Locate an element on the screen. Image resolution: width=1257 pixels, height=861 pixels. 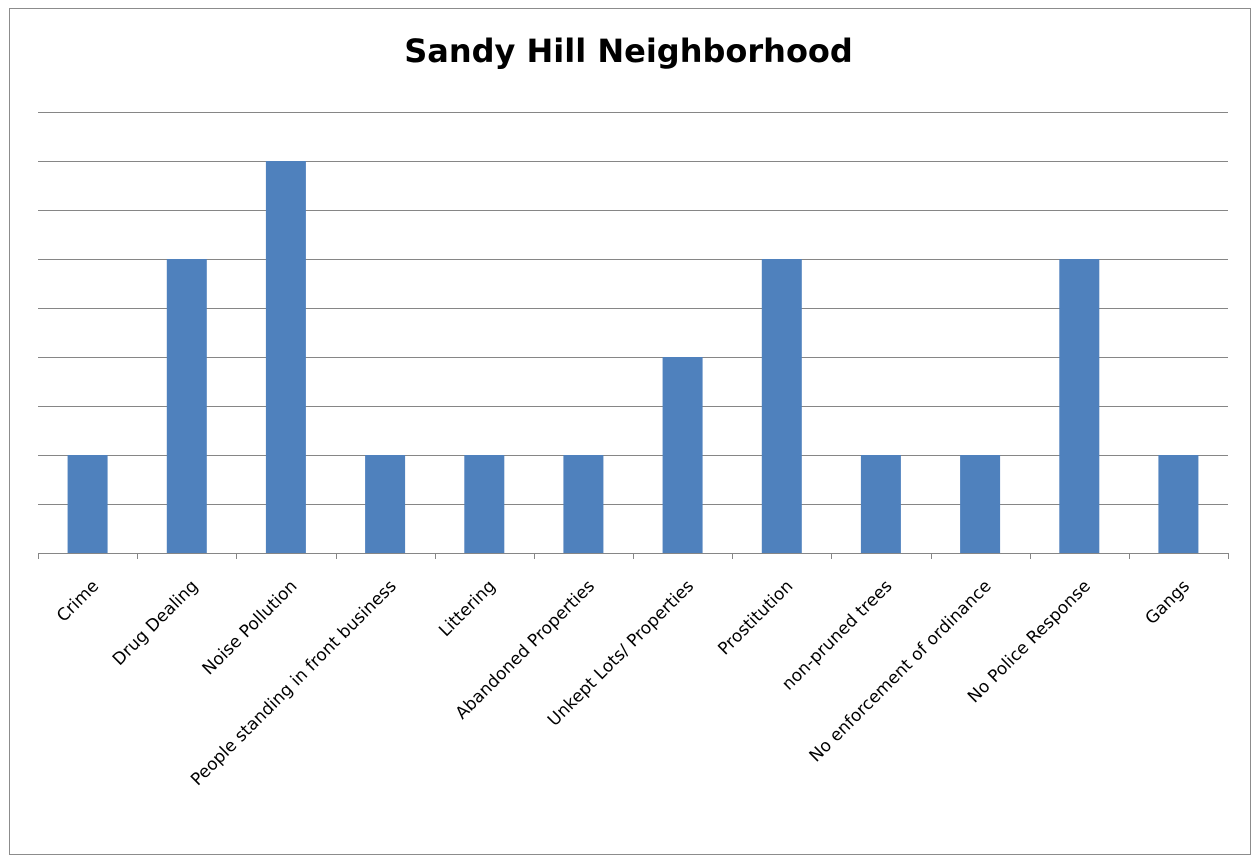
x-tick-label: Drug Dealing is located at coordinates (155, 622).